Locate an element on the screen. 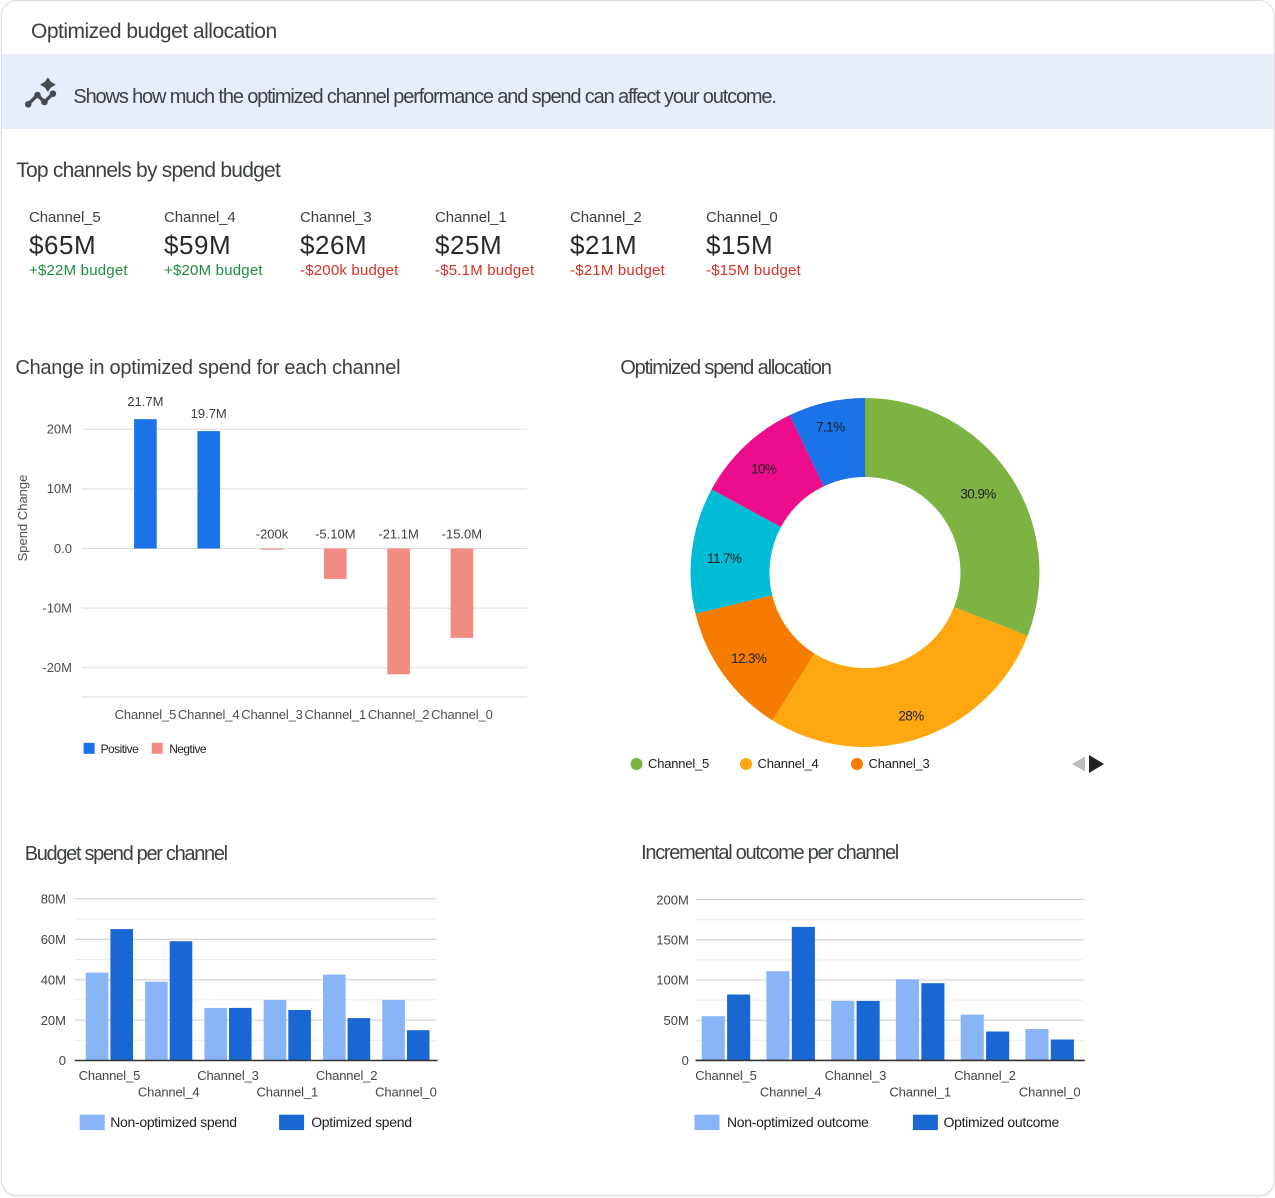 This screenshot has width=1275, height=1198. svg-text: 11.7% is located at coordinates (724, 558).